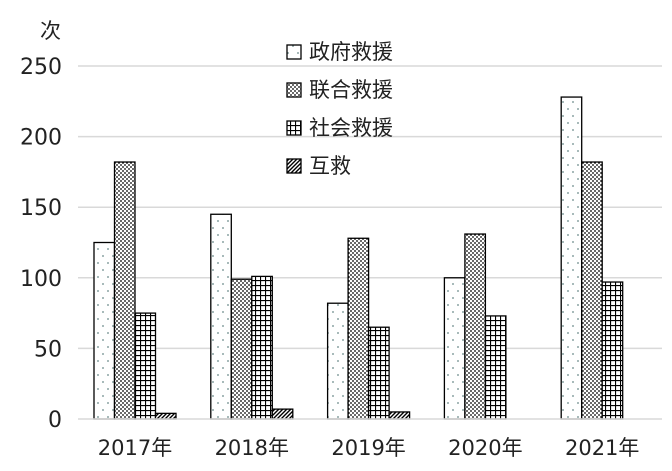 The height and width of the screenshot is (471, 672). Describe the element at coordinates (221, 316) in the screenshot. I see `bar-sparse-dots-2018年` at that location.